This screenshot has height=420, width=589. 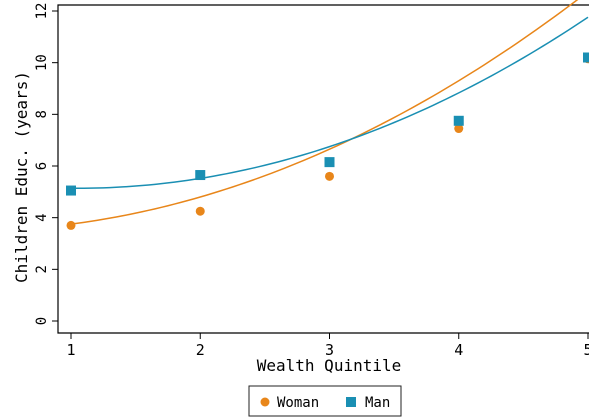 What do you see at coordinates (377, 403) in the screenshot?
I see `legend-label-man: Man` at bounding box center [377, 403].